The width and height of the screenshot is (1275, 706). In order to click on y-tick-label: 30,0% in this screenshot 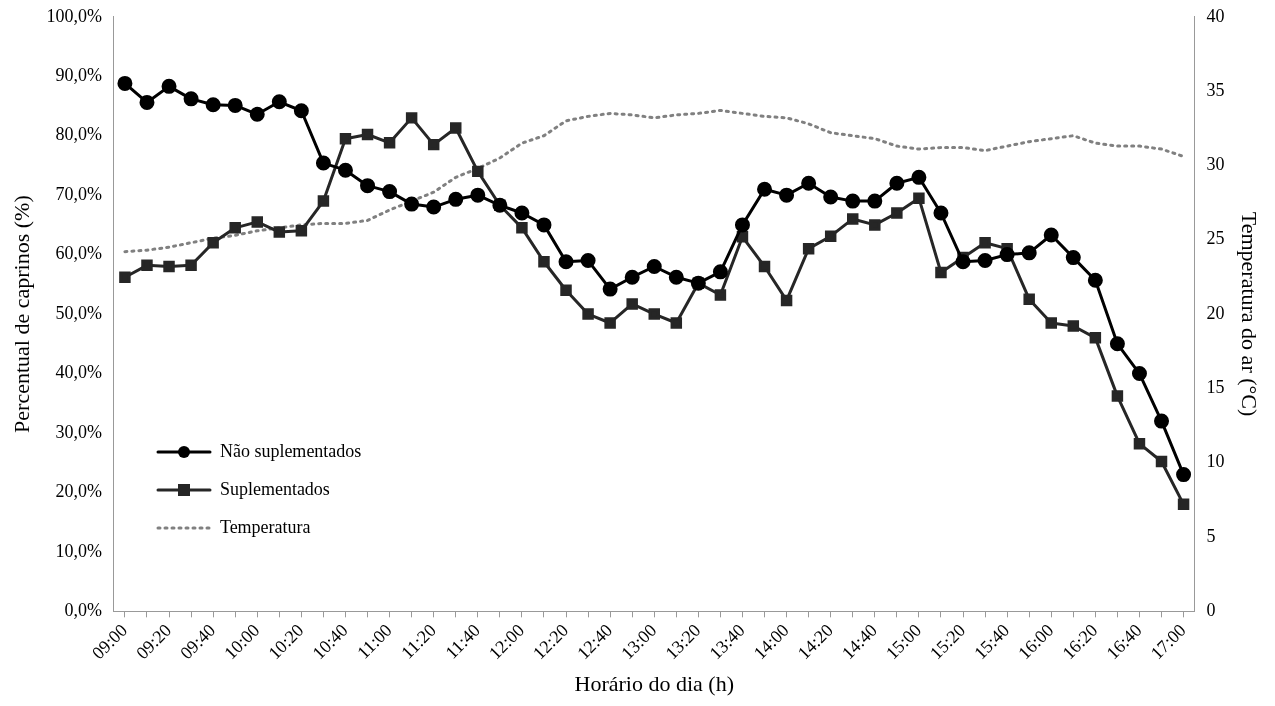, I will do `click(78, 431)`.